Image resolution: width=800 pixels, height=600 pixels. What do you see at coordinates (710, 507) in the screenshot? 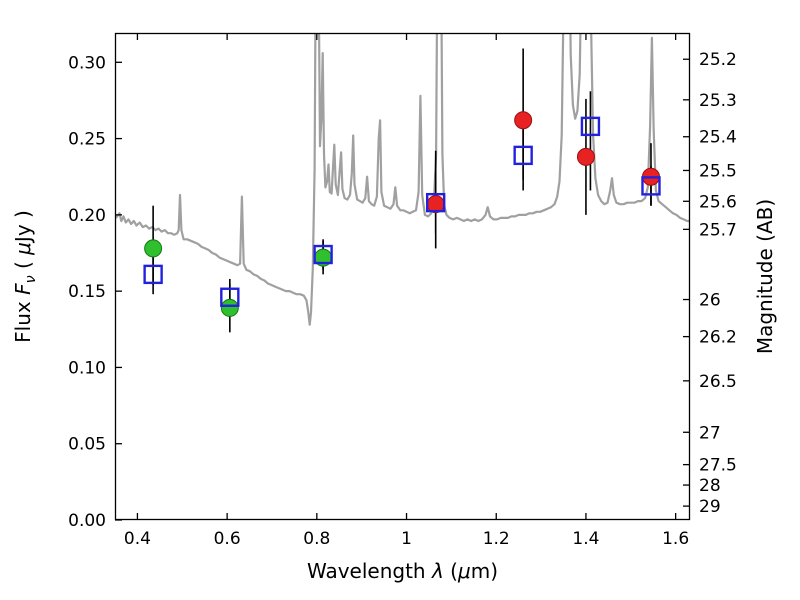
I see `y-tick-label-right: 29` at bounding box center [710, 507].